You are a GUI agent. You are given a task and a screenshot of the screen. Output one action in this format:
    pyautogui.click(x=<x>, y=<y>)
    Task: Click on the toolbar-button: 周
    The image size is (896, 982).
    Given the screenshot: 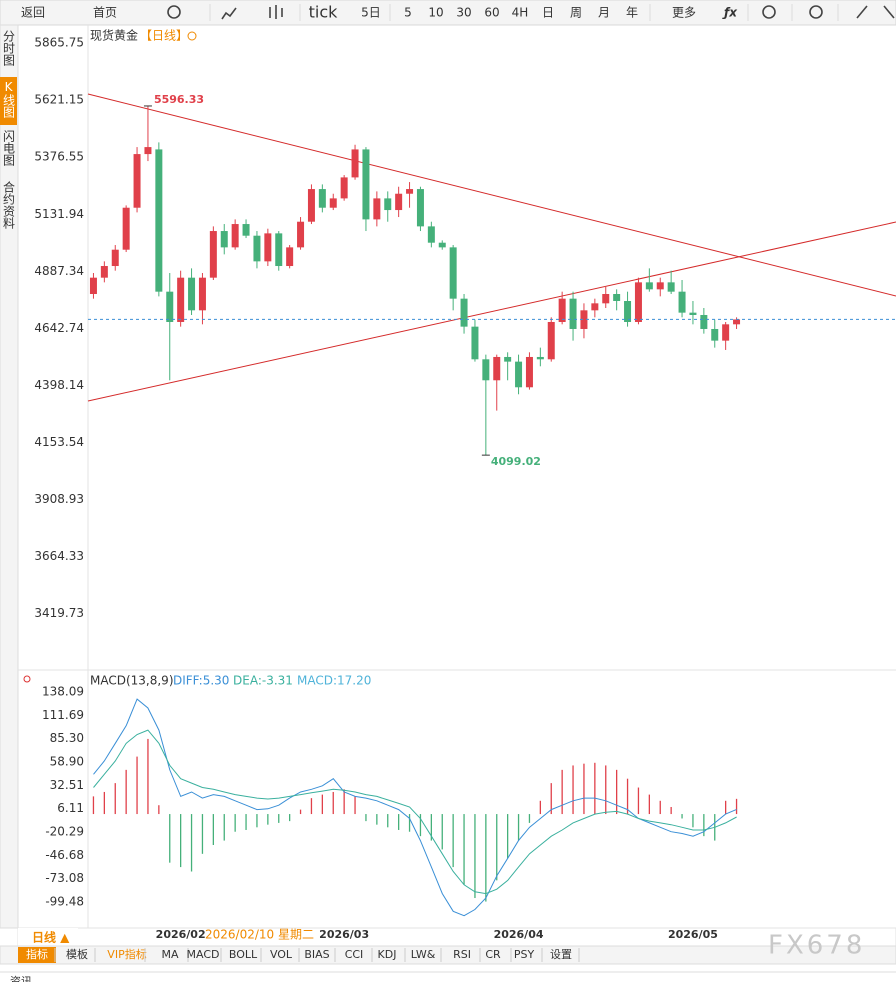 What is the action you would take?
    pyautogui.click(x=576, y=13)
    